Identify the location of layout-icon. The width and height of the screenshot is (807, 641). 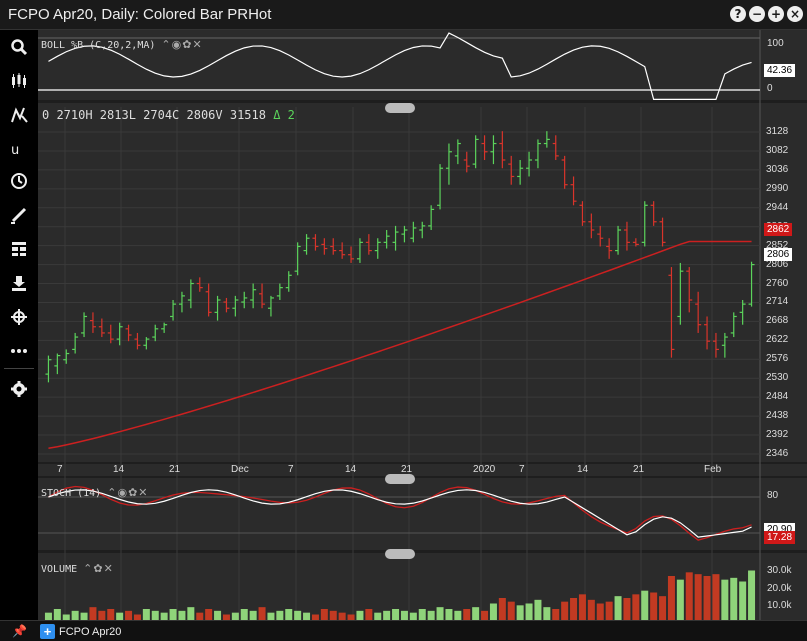
(19, 249).